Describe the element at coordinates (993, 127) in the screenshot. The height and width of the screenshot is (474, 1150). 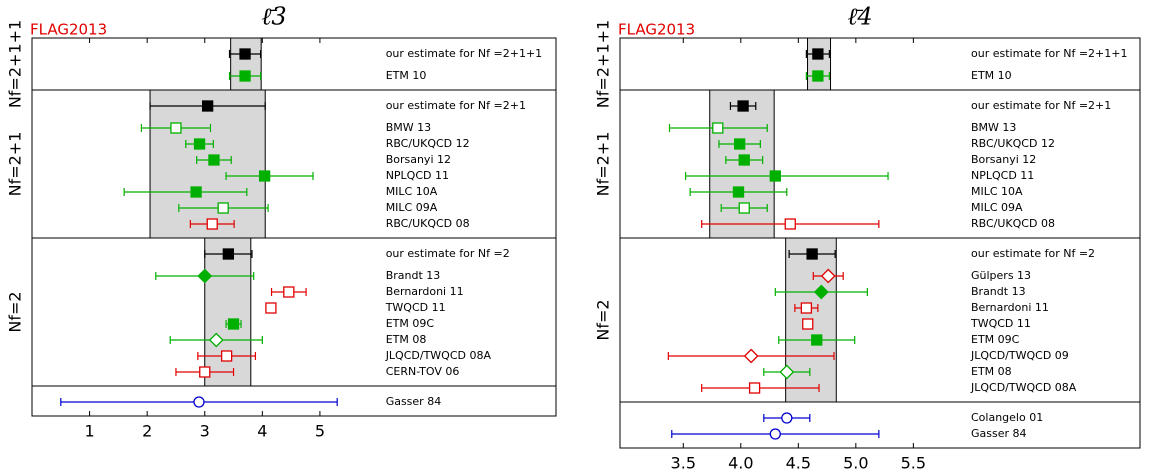
I see `entry-label: BMW 13` at that location.